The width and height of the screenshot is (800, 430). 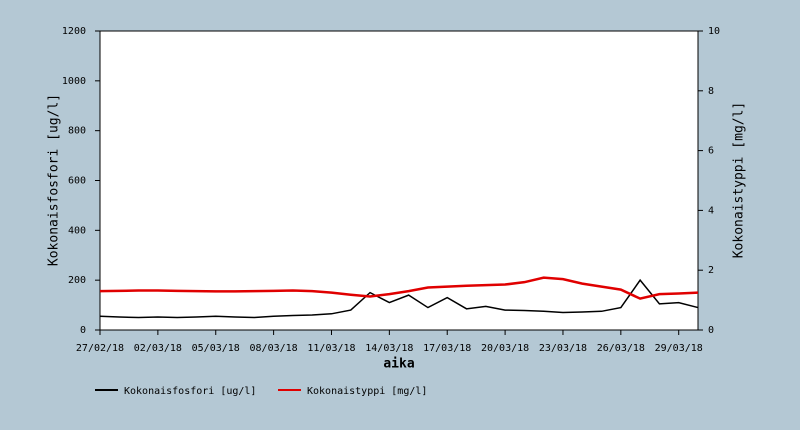 I want to click on x-tick-label: 26/03/18, so click(x=621, y=348).